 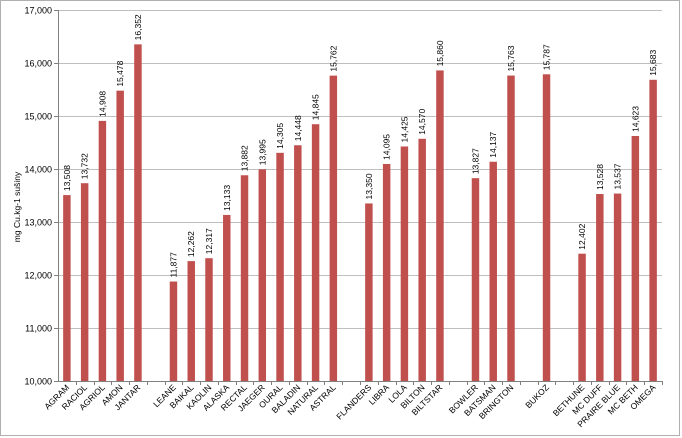 What do you see at coordinates (298, 128) in the screenshot?
I see `data-label: 14,448` at bounding box center [298, 128].